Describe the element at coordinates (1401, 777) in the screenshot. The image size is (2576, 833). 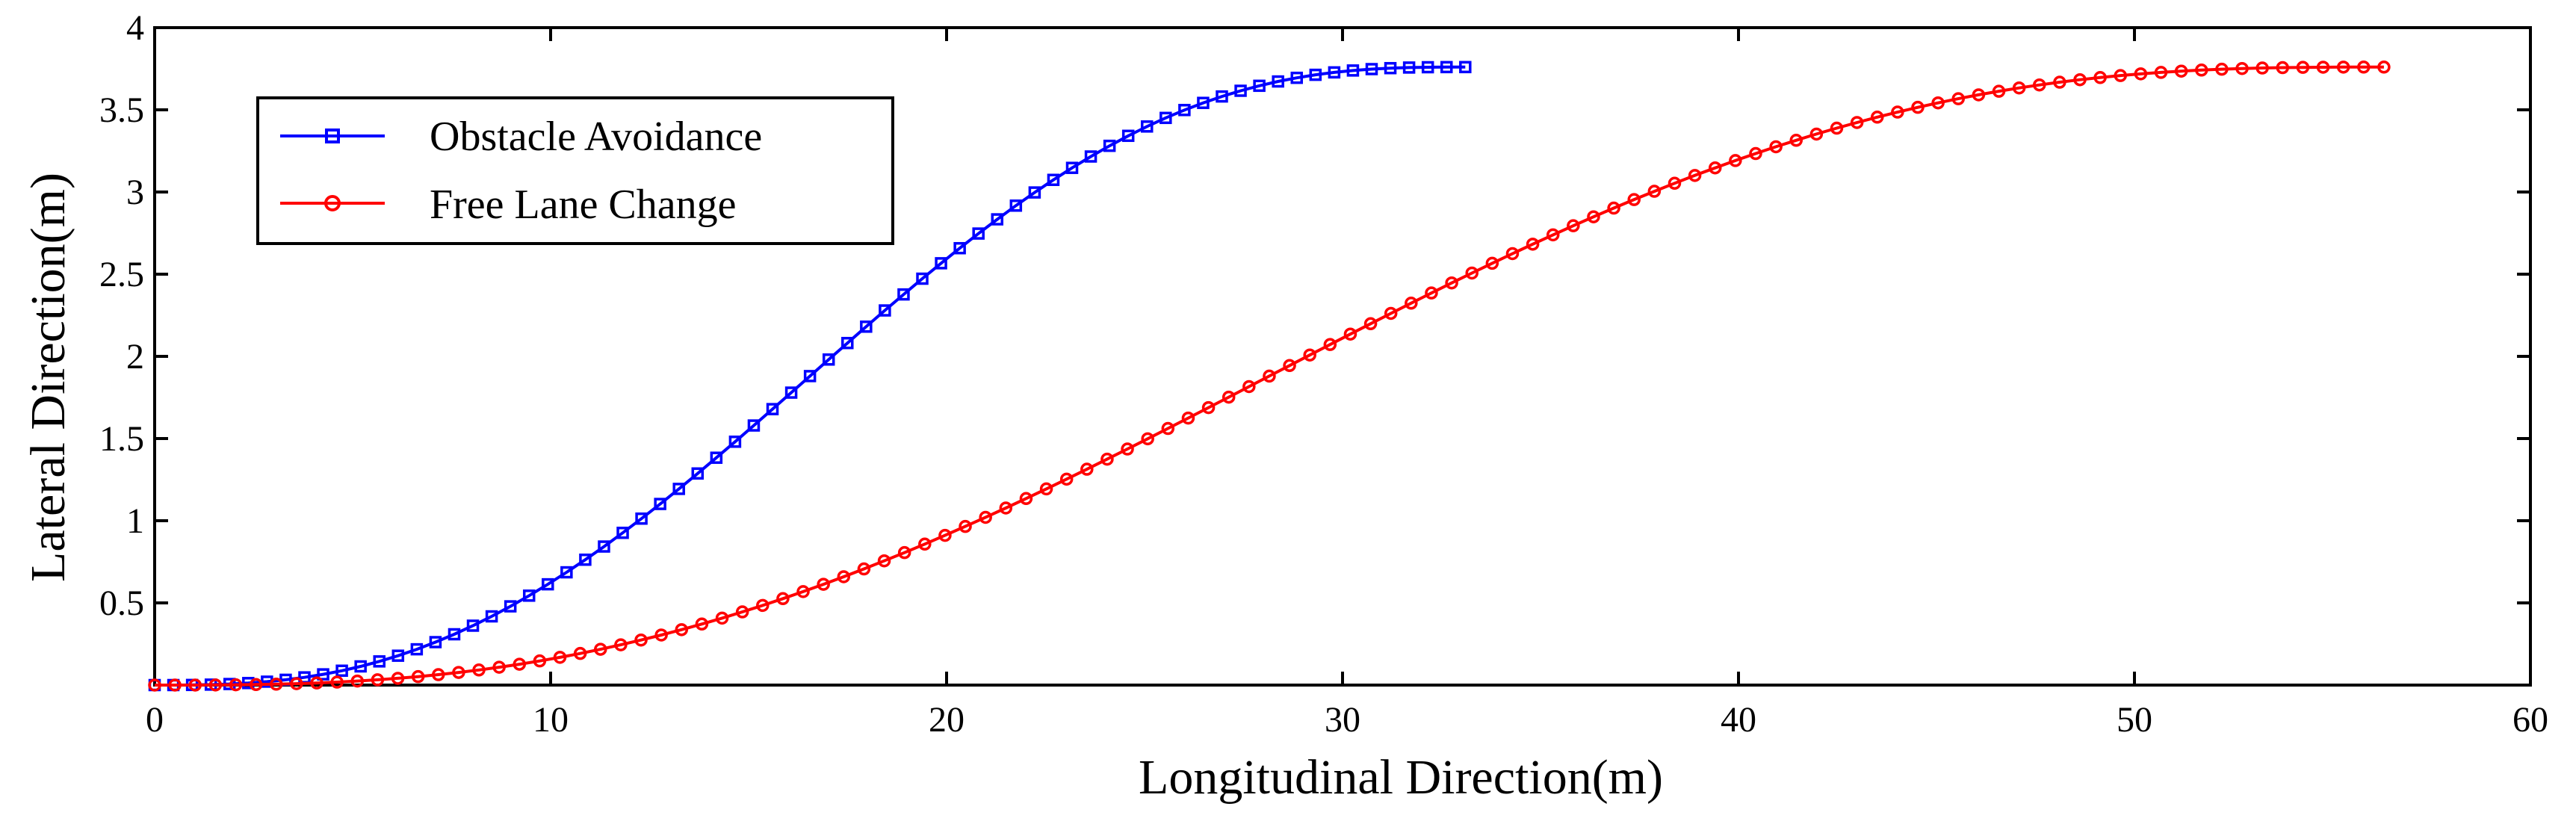
I see `x-axis-title: Longitudinal Direction(m)` at that location.